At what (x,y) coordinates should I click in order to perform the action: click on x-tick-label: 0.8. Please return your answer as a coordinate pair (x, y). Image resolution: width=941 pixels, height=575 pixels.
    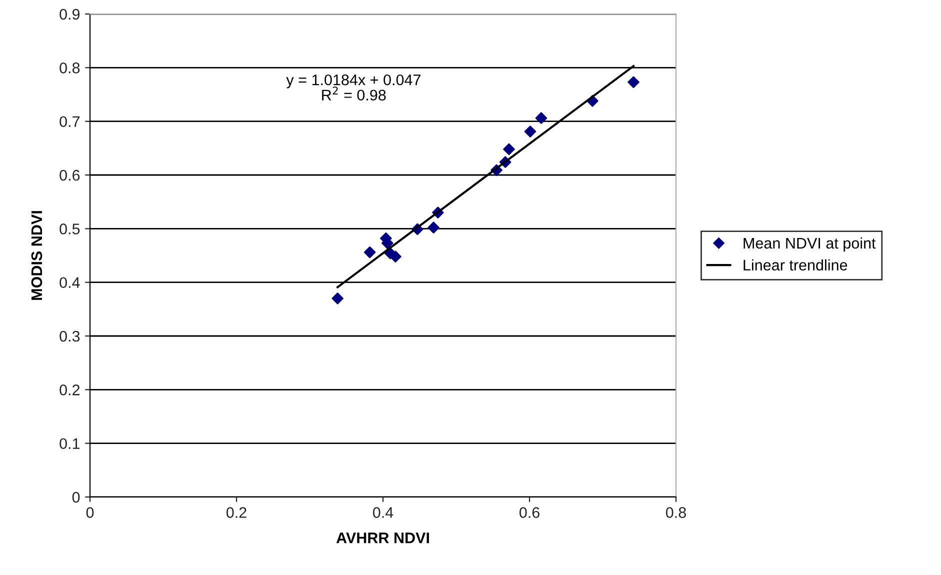
    Looking at the image, I should click on (676, 512).